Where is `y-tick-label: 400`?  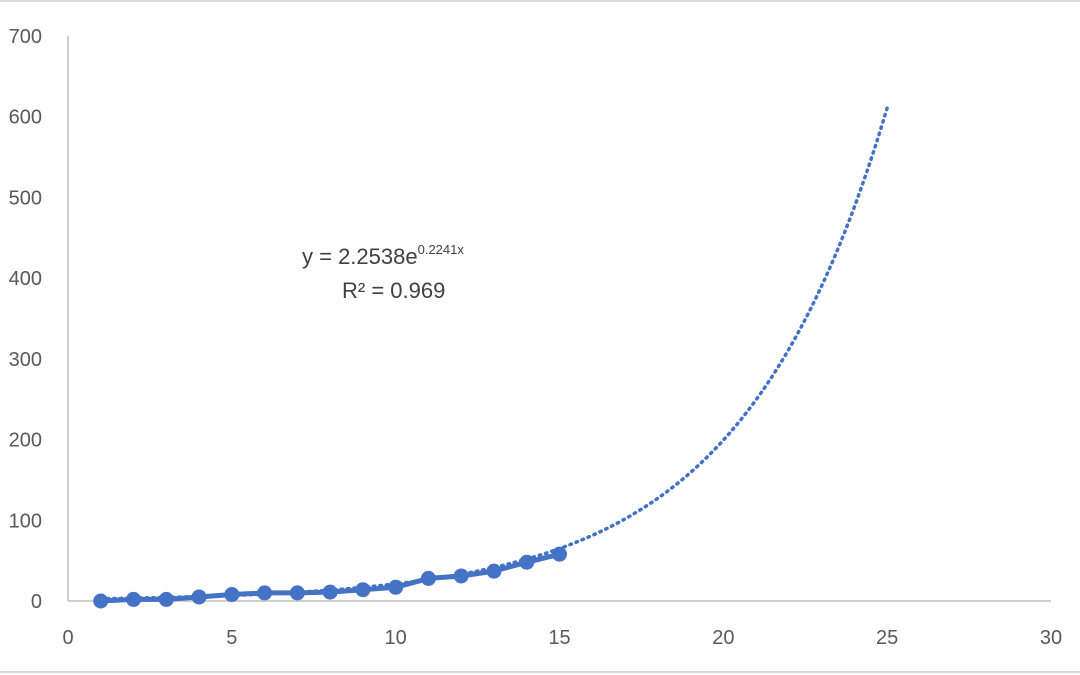
y-tick-label: 400 is located at coordinates (25, 279).